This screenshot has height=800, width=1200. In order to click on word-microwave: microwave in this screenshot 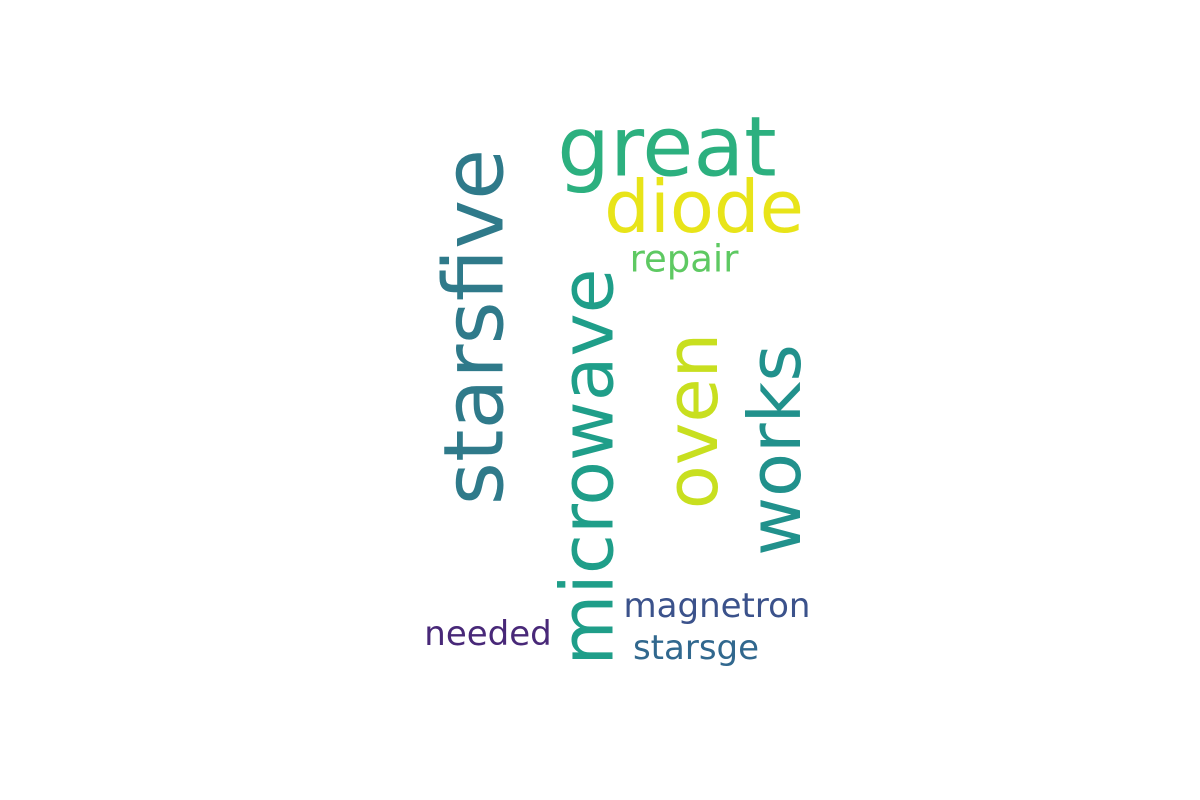, I will do `click(588, 467)`.